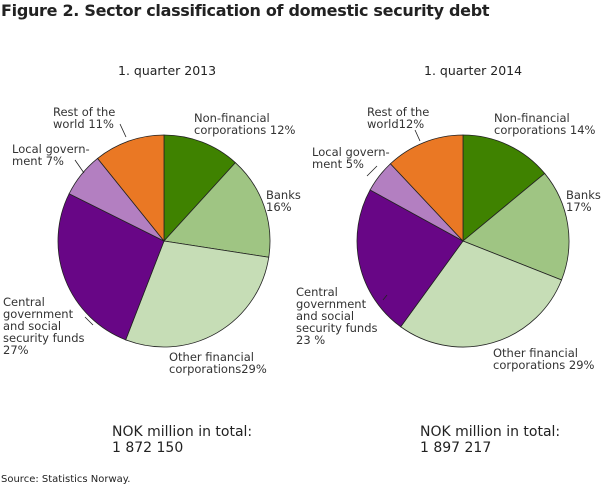  I want to click on pie-1-slice-banks, so click(217, 210).